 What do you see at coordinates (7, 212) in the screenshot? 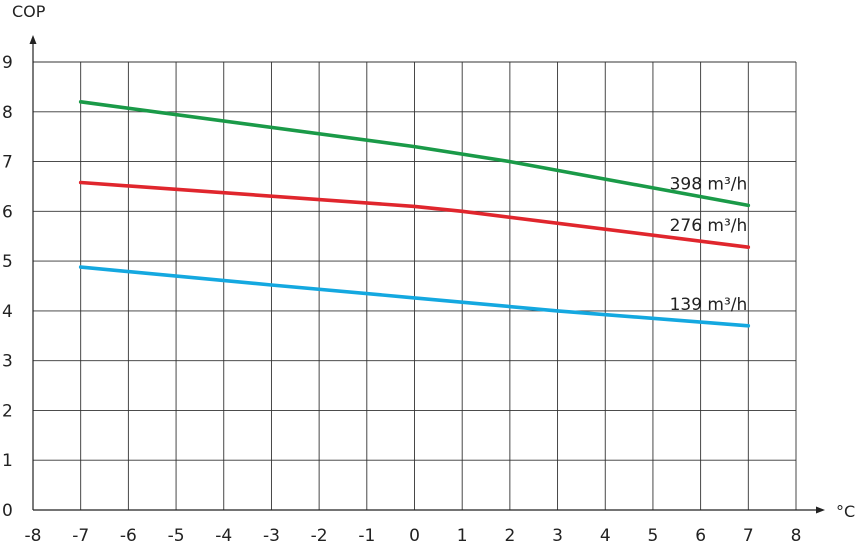
I see `y-tick-label: 6` at bounding box center [7, 212].